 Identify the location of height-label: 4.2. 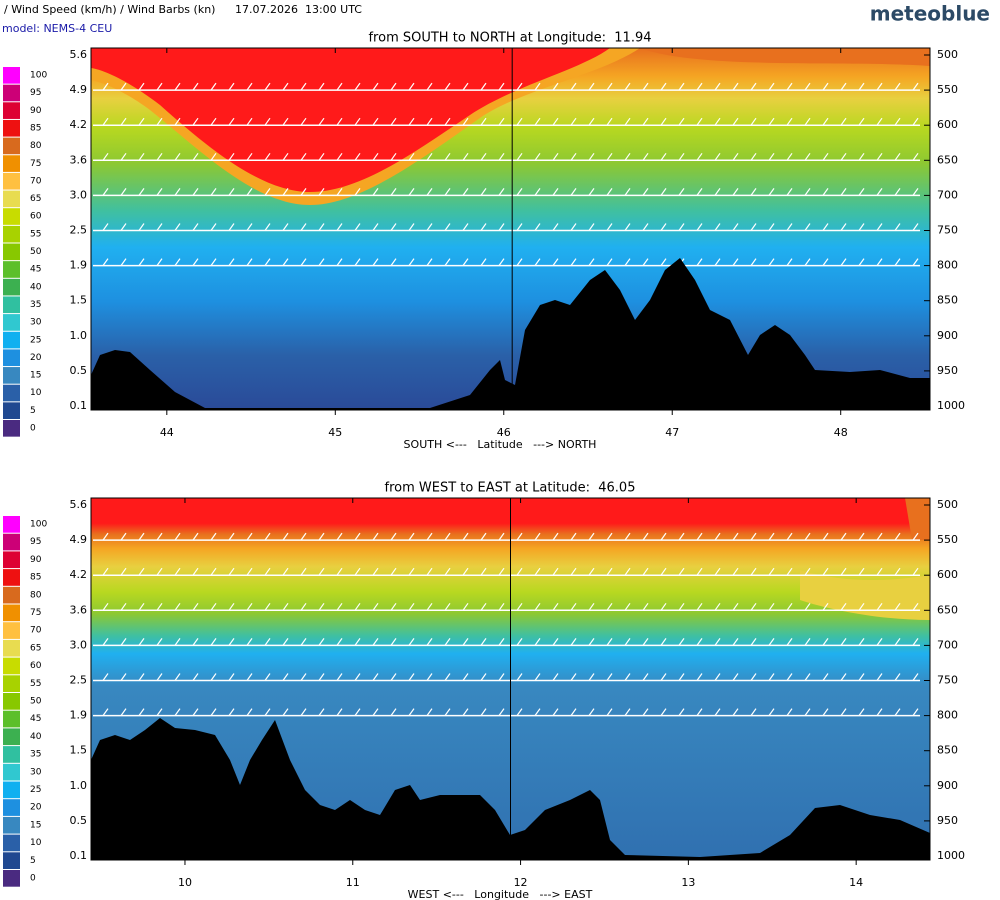
(79, 124).